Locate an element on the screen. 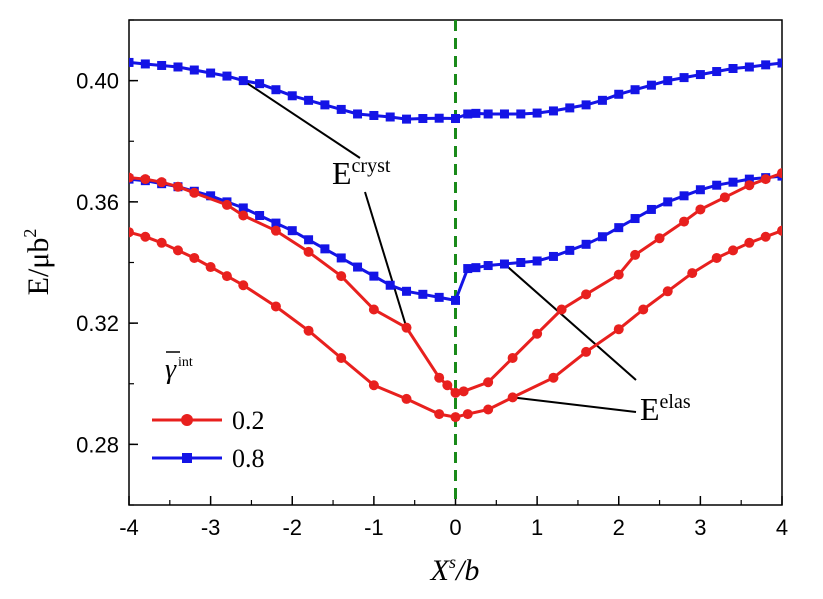 The height and width of the screenshot is (599, 823). y-axis-title: E/μb2 is located at coordinates (37, 262).